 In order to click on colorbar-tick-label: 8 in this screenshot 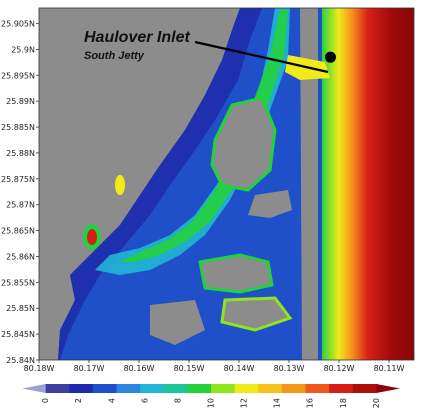, I will do `click(177, 400)`.